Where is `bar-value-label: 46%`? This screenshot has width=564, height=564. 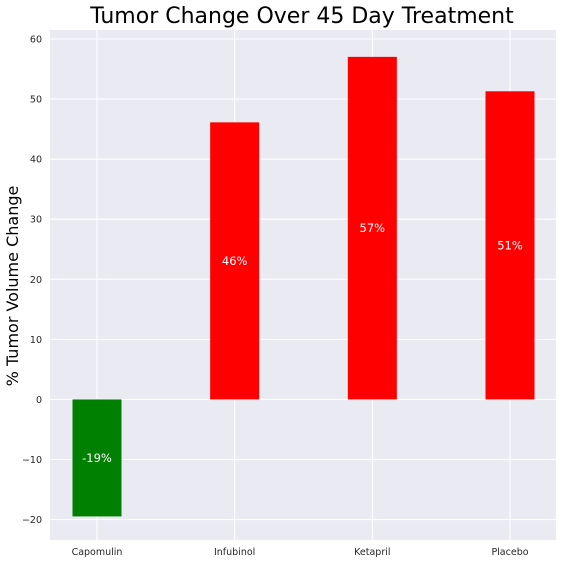
bar-value-label: 46% is located at coordinates (235, 261).